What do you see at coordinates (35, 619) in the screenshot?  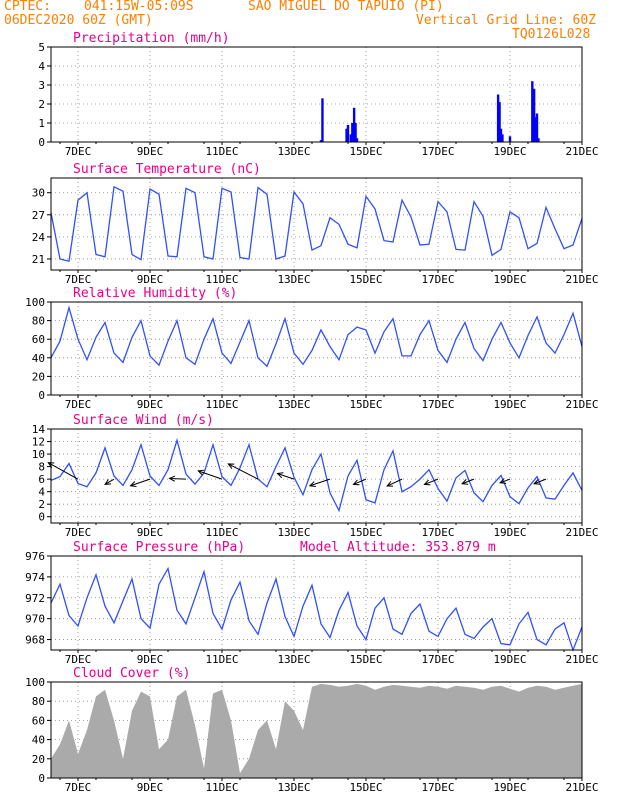 I see `y-tick-label: 970` at bounding box center [35, 619].